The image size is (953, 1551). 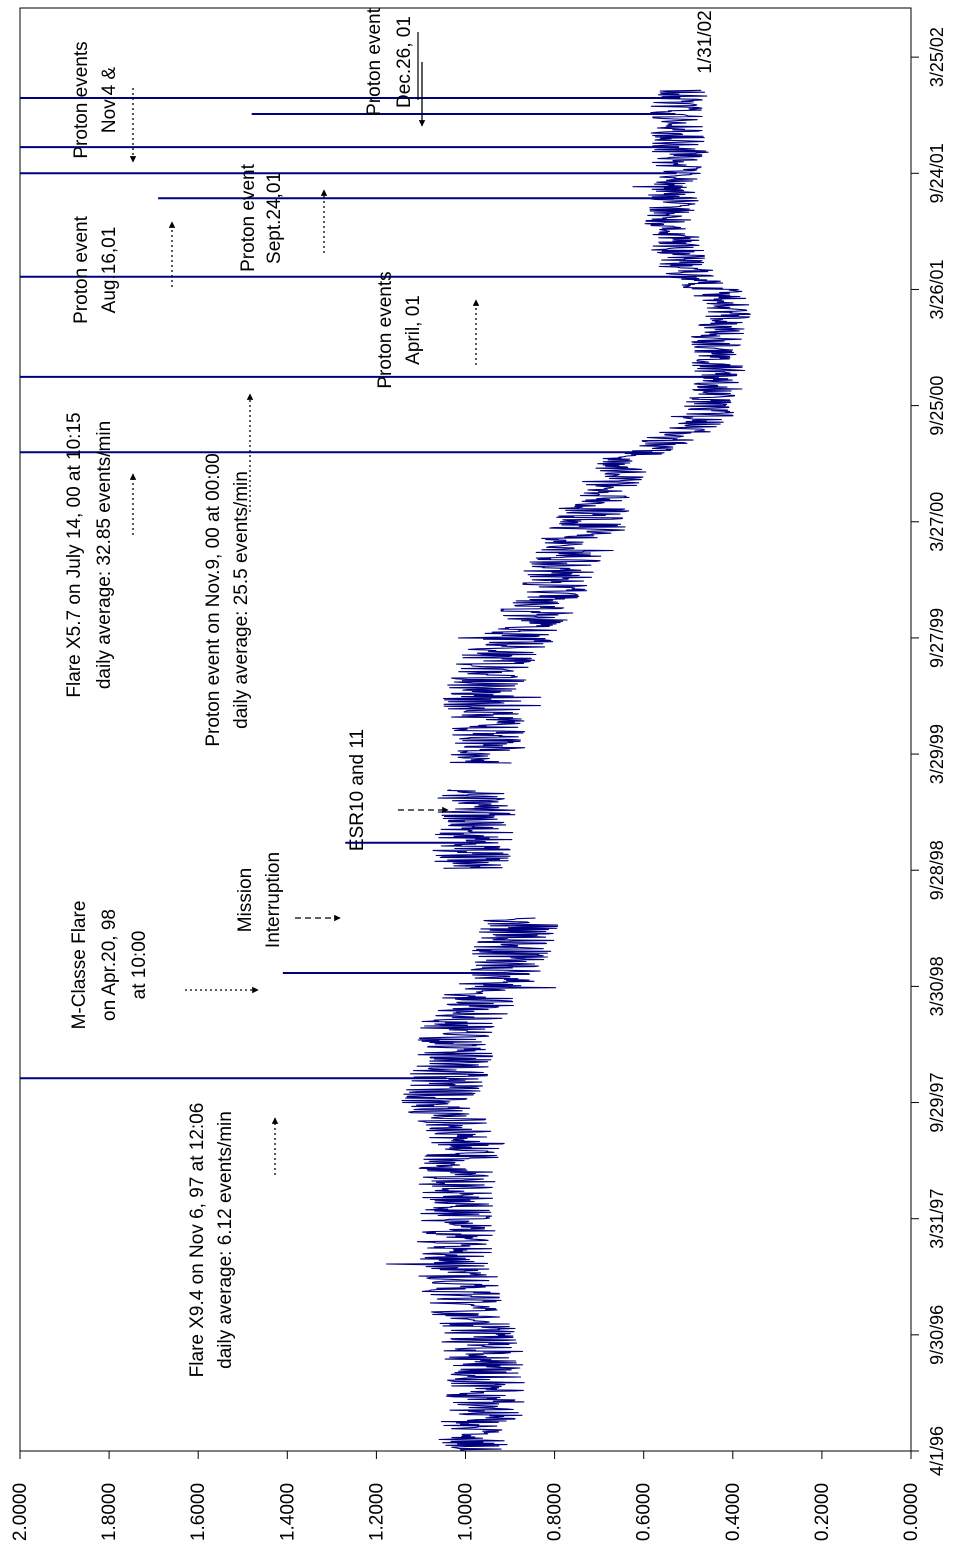 I want to click on x-tick-label: 3/26/01, so click(x=937, y=289).